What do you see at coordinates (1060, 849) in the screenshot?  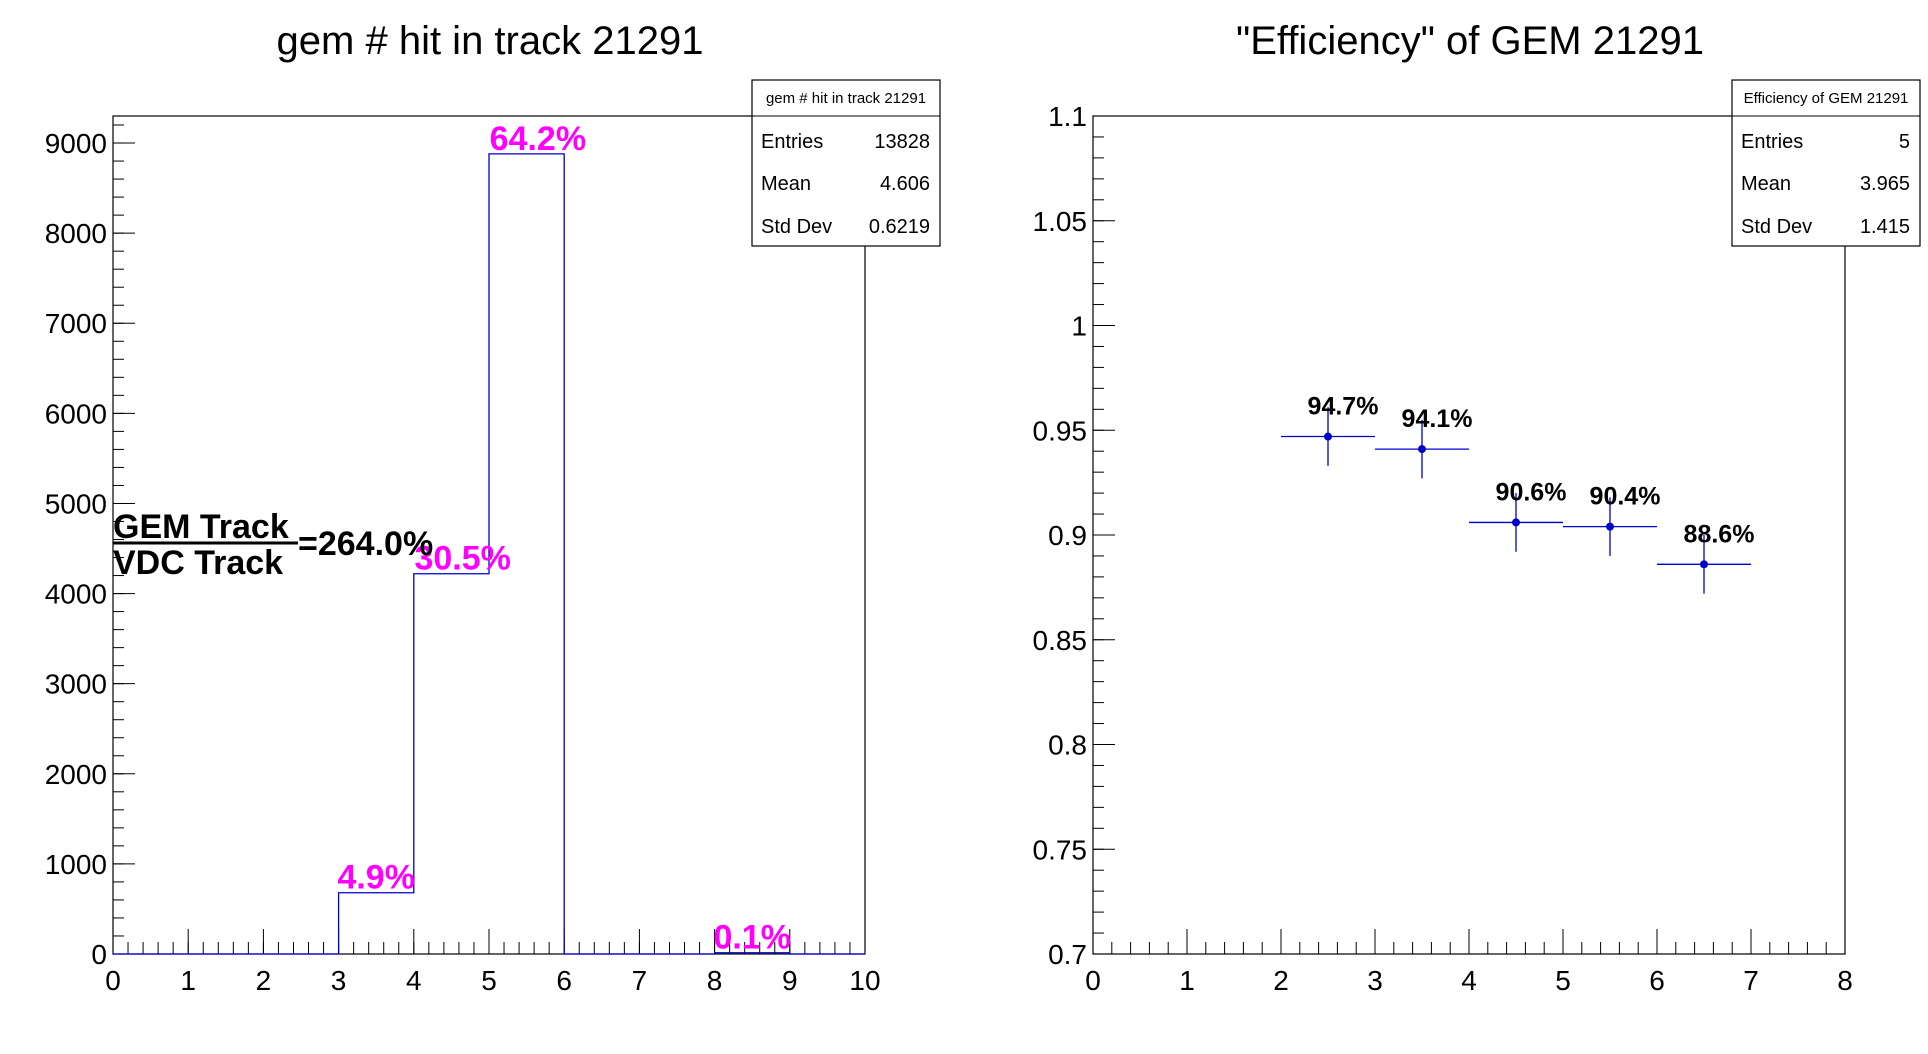 I see `y-tick-label: 0.75` at bounding box center [1060, 849].